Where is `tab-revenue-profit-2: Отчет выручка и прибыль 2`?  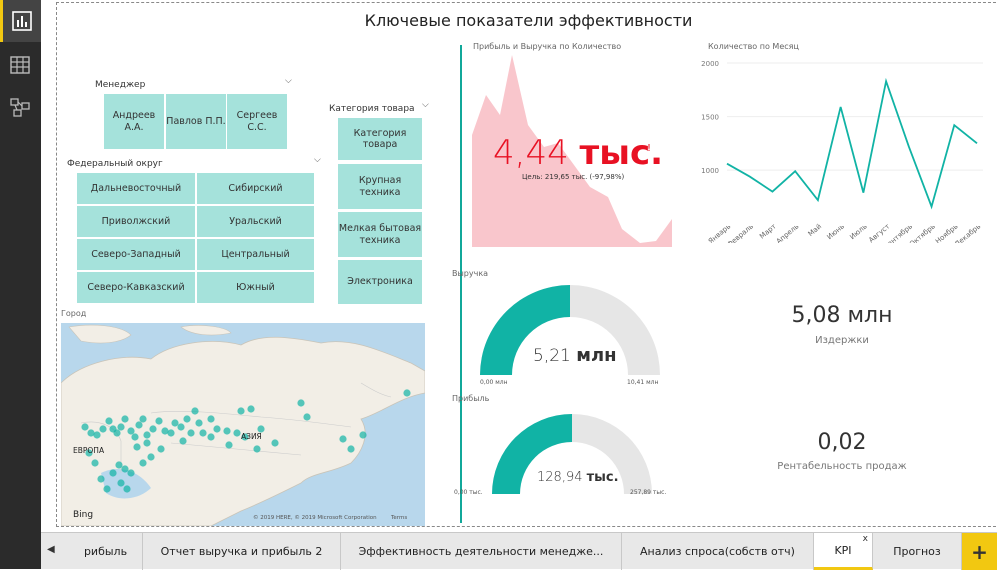
tab-revenue-profit-2: Отчет выручка и прибыль 2 is located at coordinates (242, 551).